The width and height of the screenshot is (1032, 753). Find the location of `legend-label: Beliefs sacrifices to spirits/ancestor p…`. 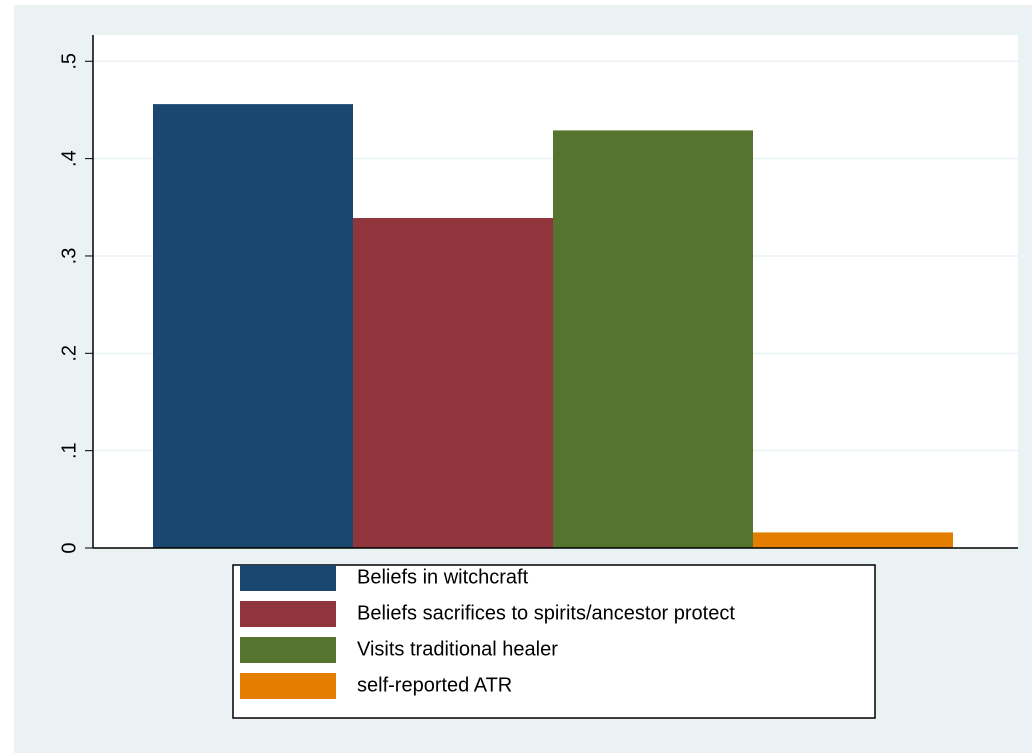

legend-label: Beliefs sacrifices to spirits/ancestor p… is located at coordinates (546, 613).